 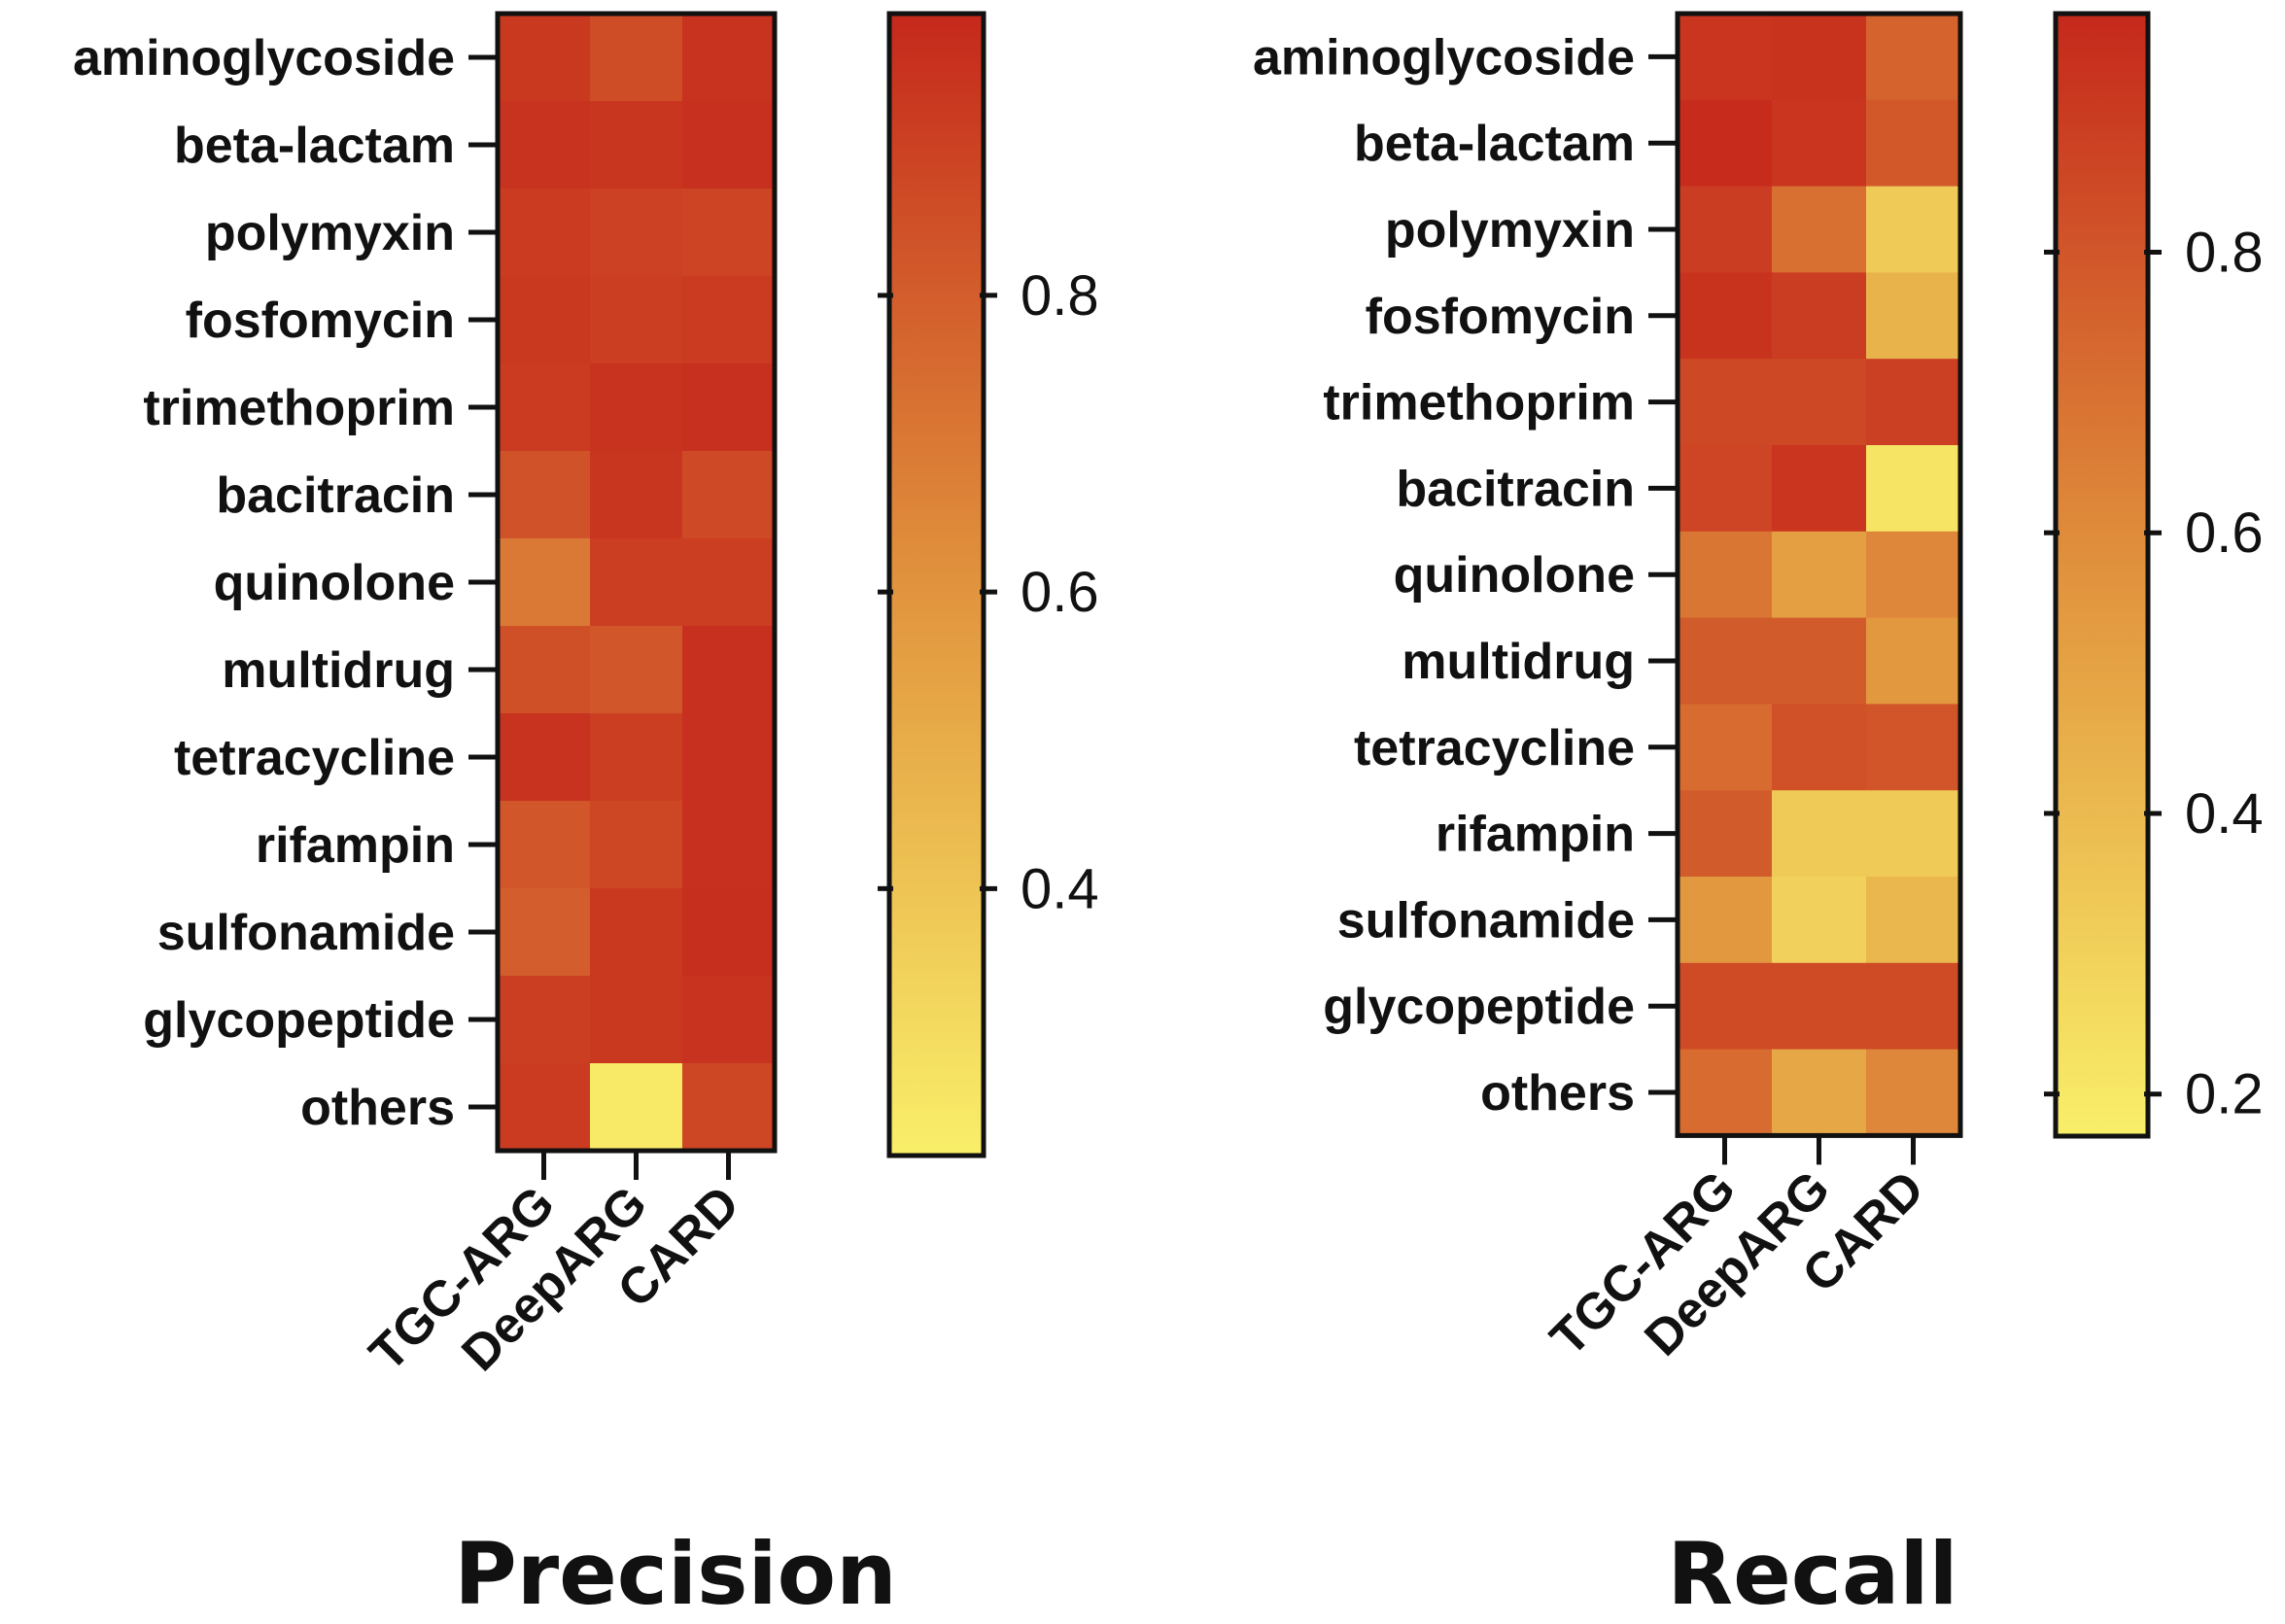 What do you see at coordinates (729, 1020) in the screenshot?
I see `precision-cell-glycopeptide-CARD` at bounding box center [729, 1020].